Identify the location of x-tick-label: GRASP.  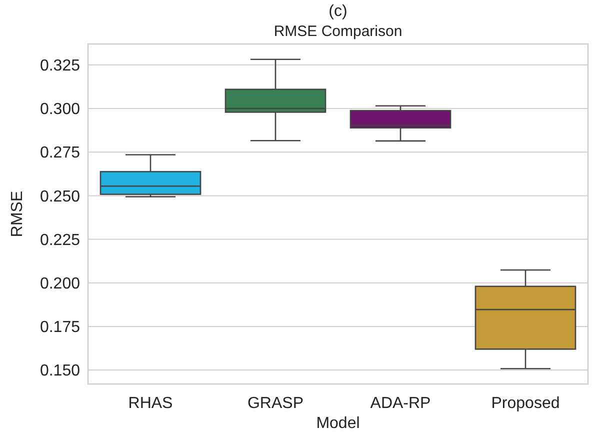
(275, 403).